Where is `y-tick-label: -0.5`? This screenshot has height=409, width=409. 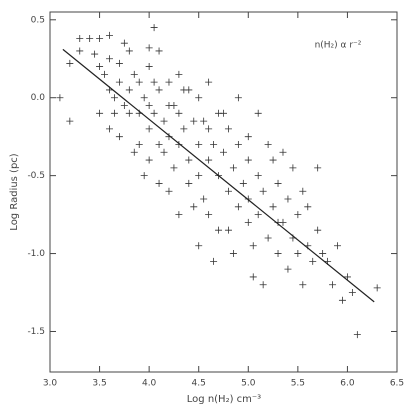
y-tick-label: -0.5 is located at coordinates (36, 176).